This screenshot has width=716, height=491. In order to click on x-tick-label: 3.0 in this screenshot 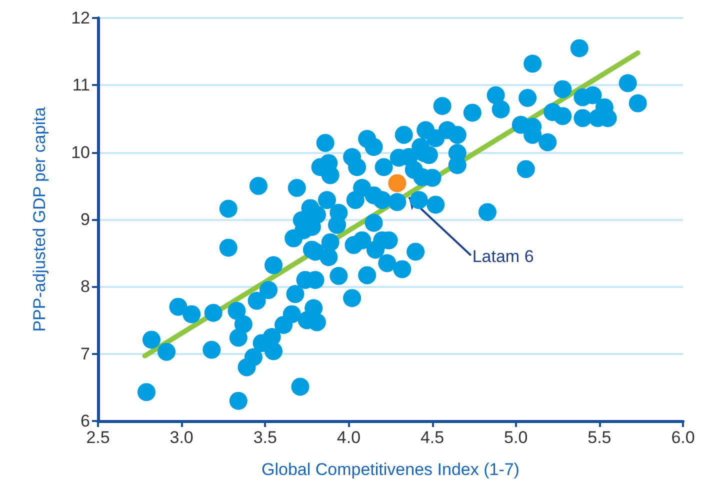, I will do `click(182, 437)`.